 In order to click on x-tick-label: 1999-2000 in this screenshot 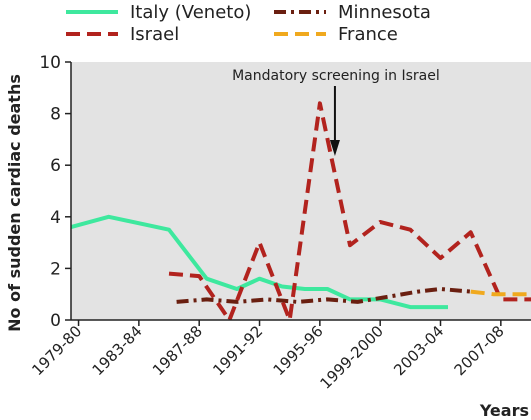, I will do `click(351, 357)`.